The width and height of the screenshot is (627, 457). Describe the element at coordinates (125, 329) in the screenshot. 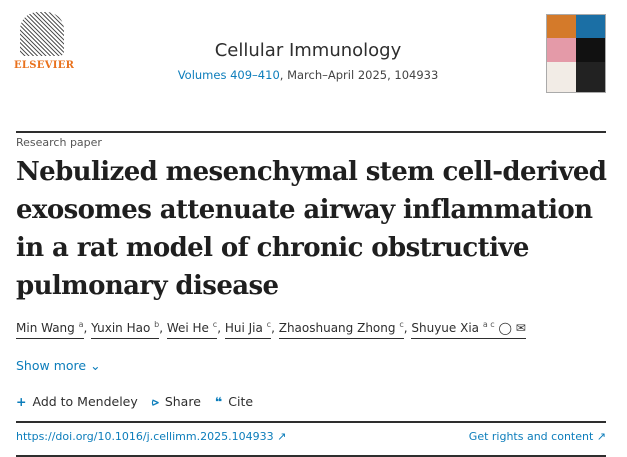

I see `author-link: Yuxin Hao b` at that location.